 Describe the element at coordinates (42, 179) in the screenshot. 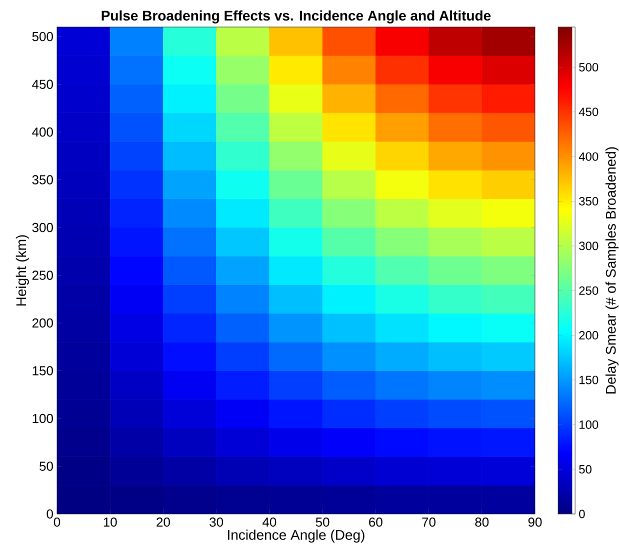

I see `y-tick-label: 350` at that location.